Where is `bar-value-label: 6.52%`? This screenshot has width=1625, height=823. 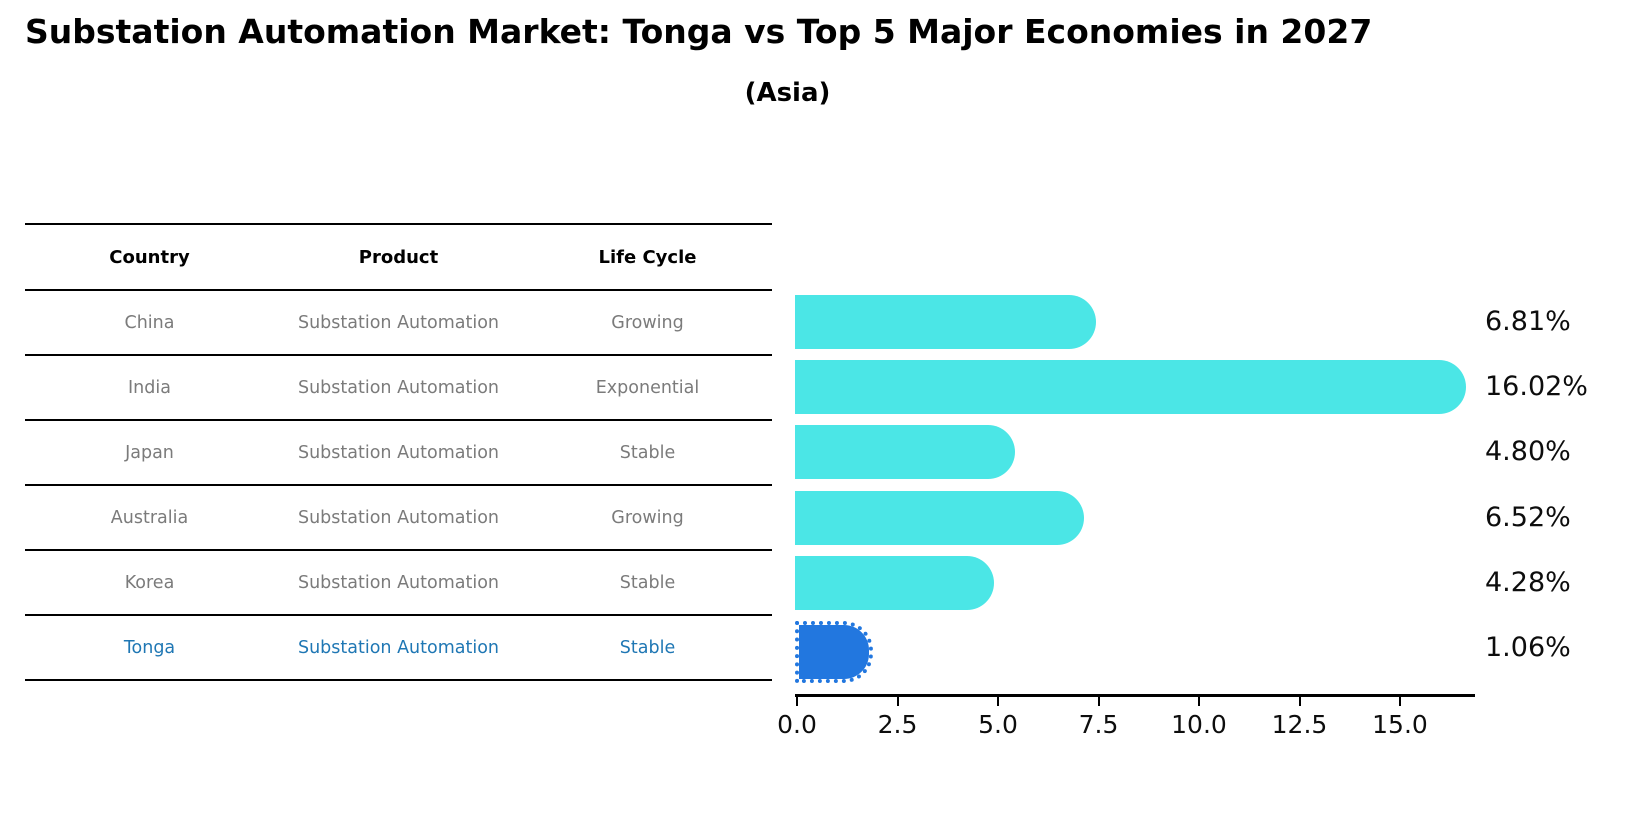
bar-value-label: 6.52% is located at coordinates (1528, 517).